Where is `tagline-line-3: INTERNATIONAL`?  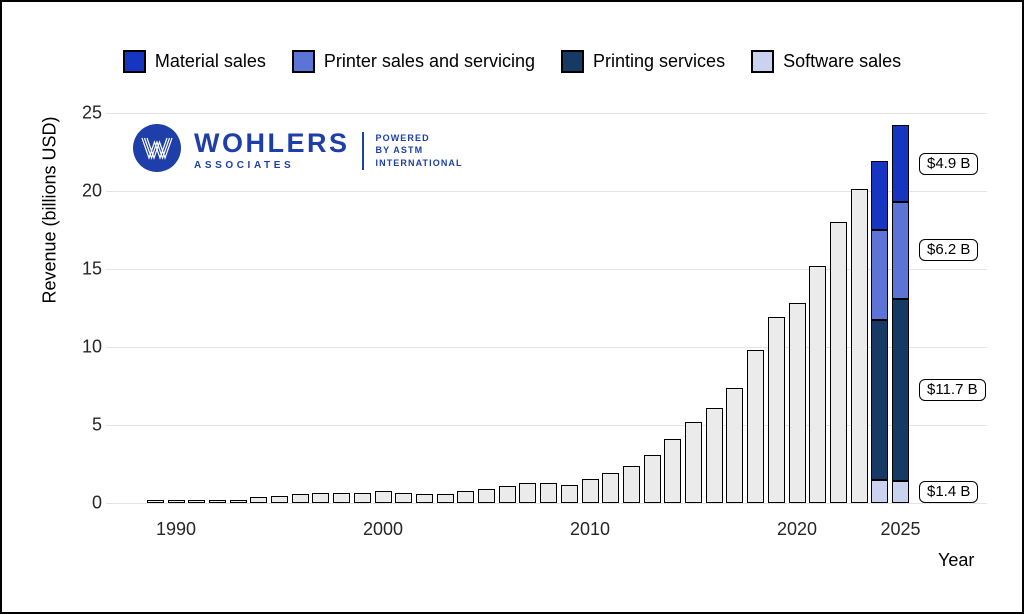 tagline-line-3: INTERNATIONAL is located at coordinates (419, 162).